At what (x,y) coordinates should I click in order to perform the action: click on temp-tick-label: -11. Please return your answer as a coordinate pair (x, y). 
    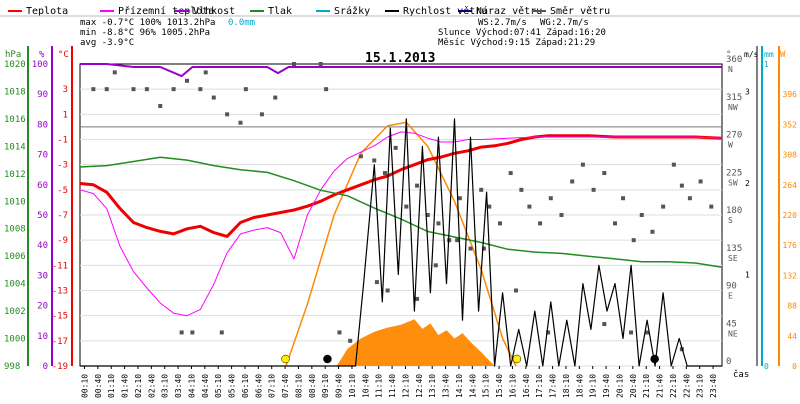
    Looking at the image, I should click on (60, 266).